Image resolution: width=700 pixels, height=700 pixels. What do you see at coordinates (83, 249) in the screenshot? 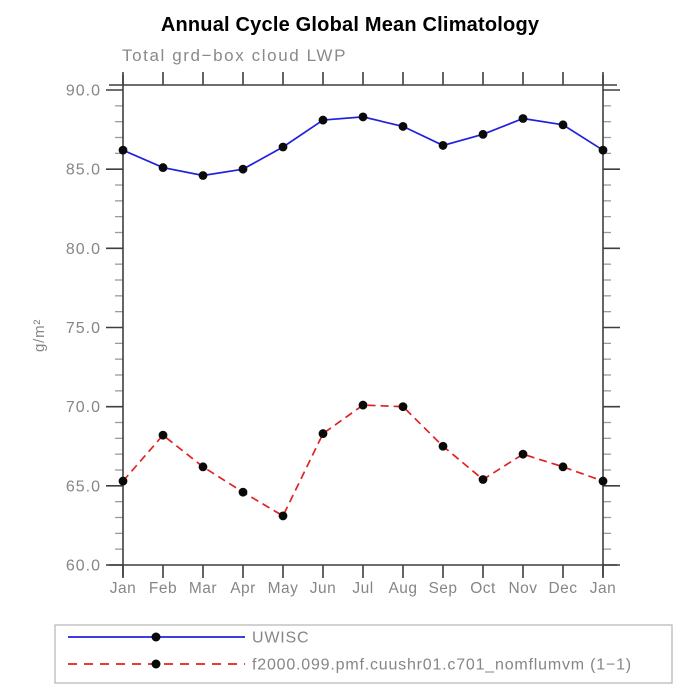
I see `y-tick-label: 80.0` at bounding box center [83, 249].